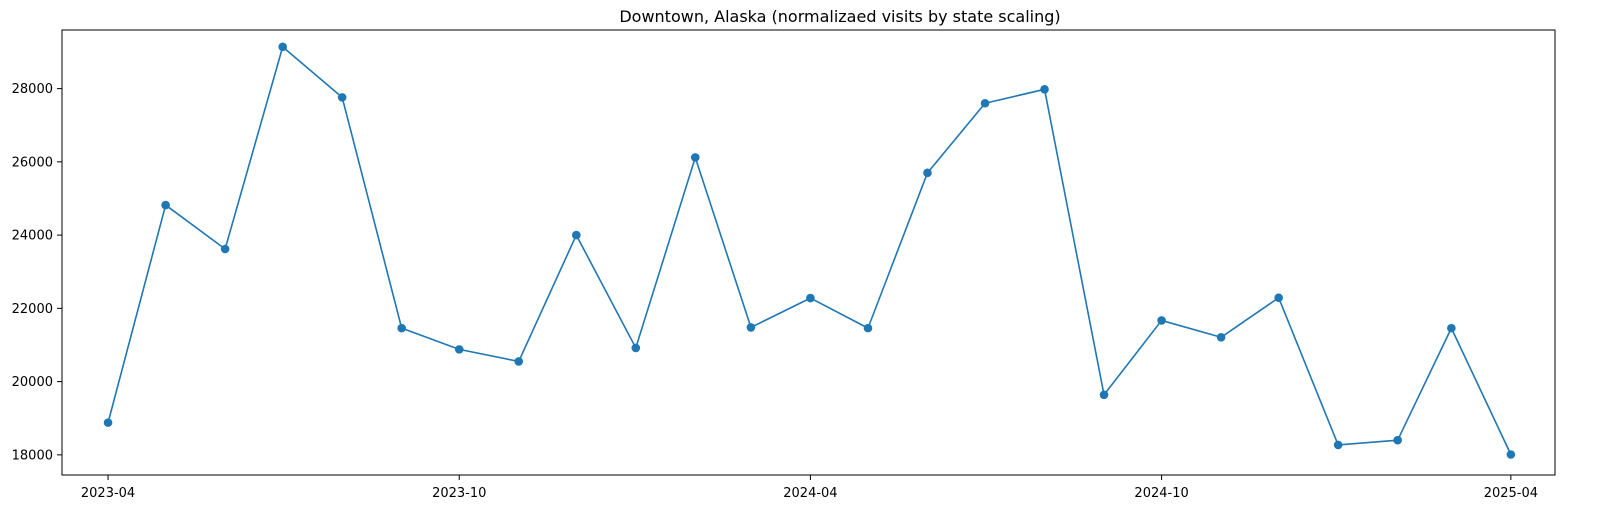  Describe the element at coordinates (32, 162) in the screenshot. I see `y-tick-label: 26000` at that location.